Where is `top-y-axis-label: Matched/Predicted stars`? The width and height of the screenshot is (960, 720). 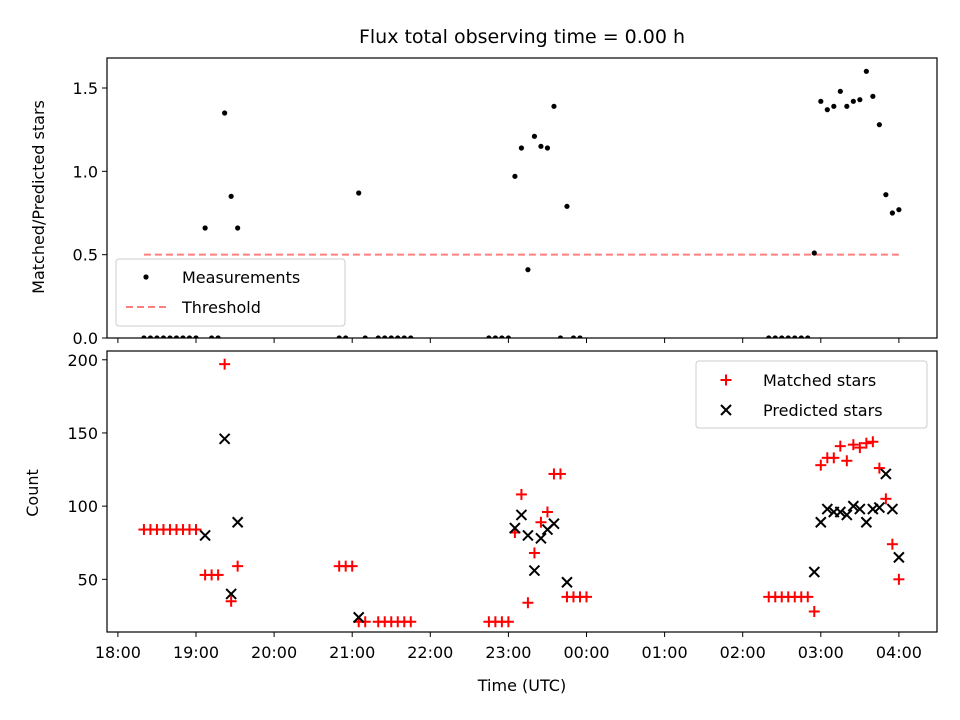
top-y-axis-label: Matched/Predicted stars is located at coordinates (38, 197).